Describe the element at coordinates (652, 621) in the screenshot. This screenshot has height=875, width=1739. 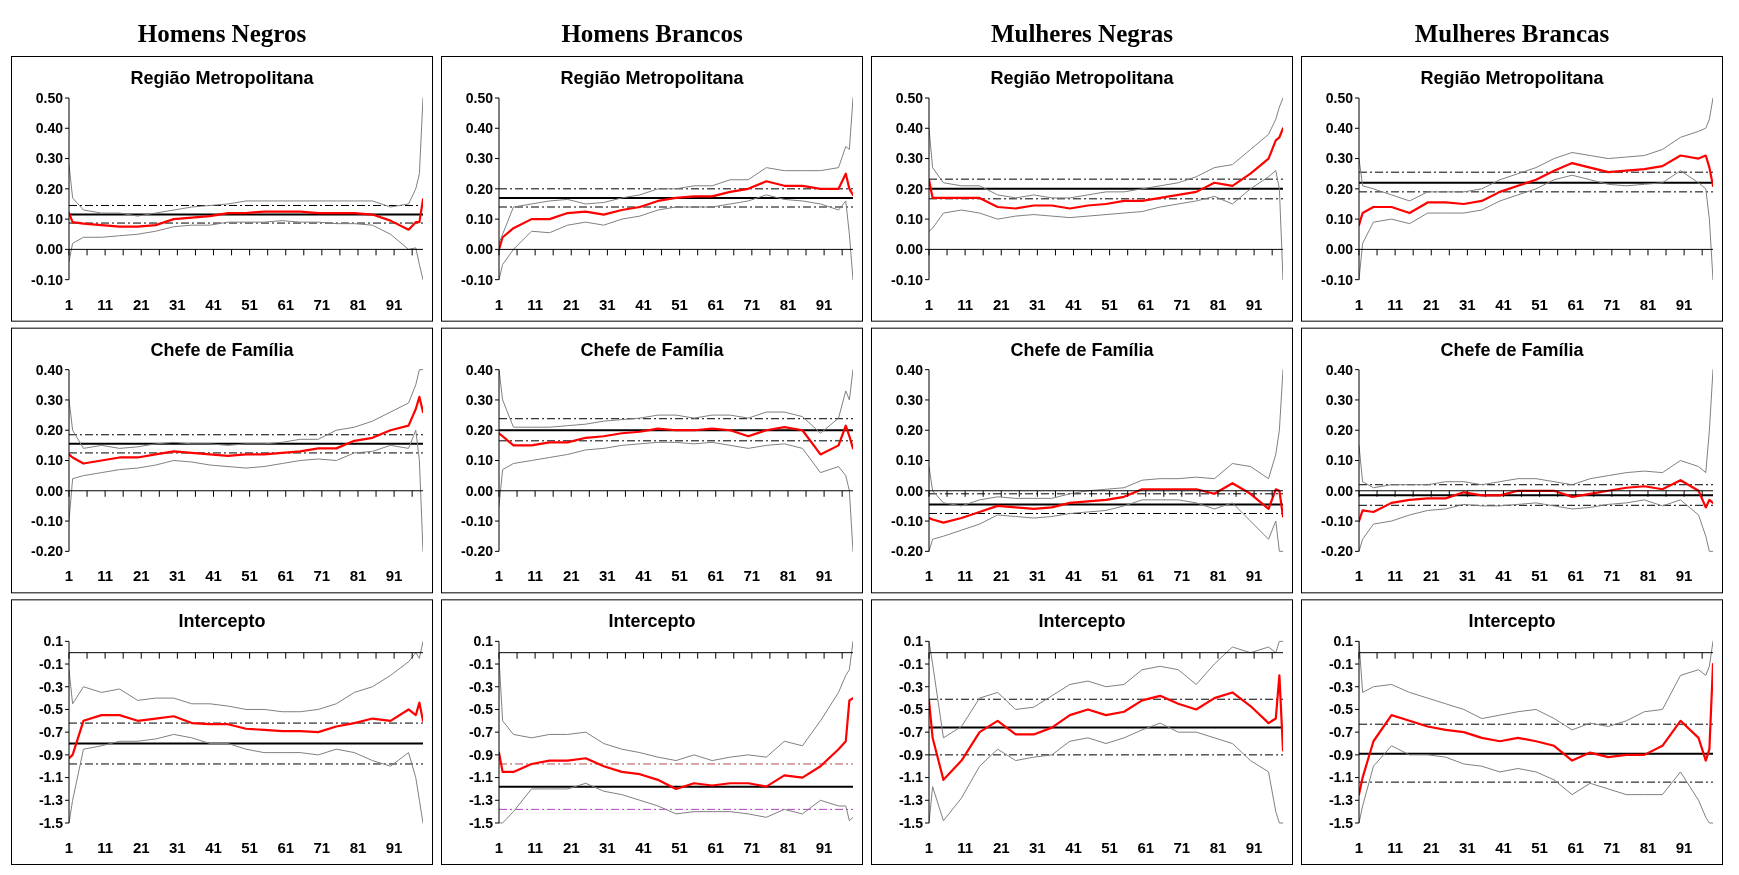
I see `chart-title: Intercepto` at that location.